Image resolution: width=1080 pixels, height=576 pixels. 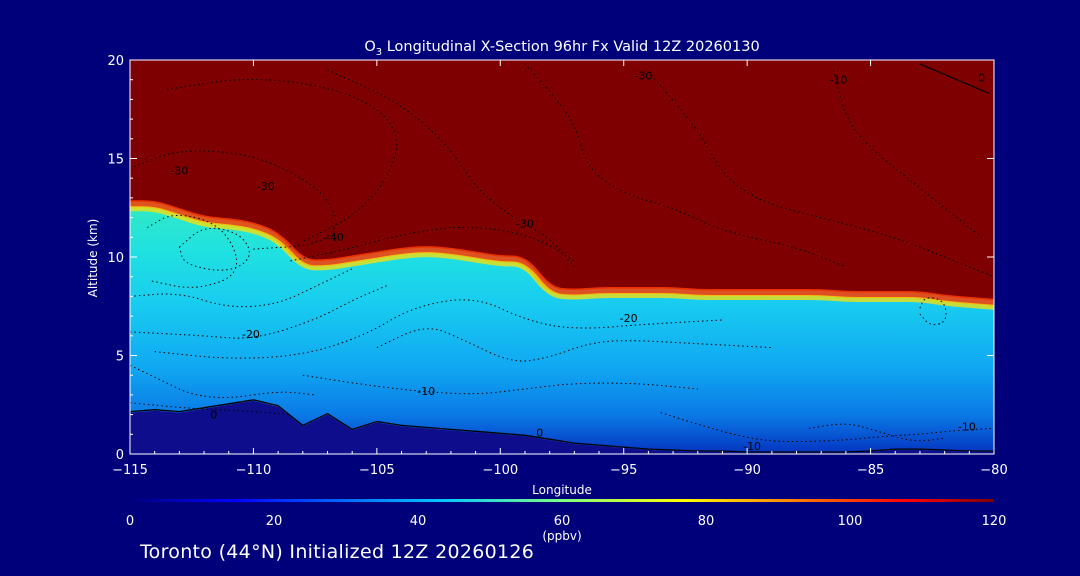 I want to click on y-tick-label: 5, so click(x=120, y=357).